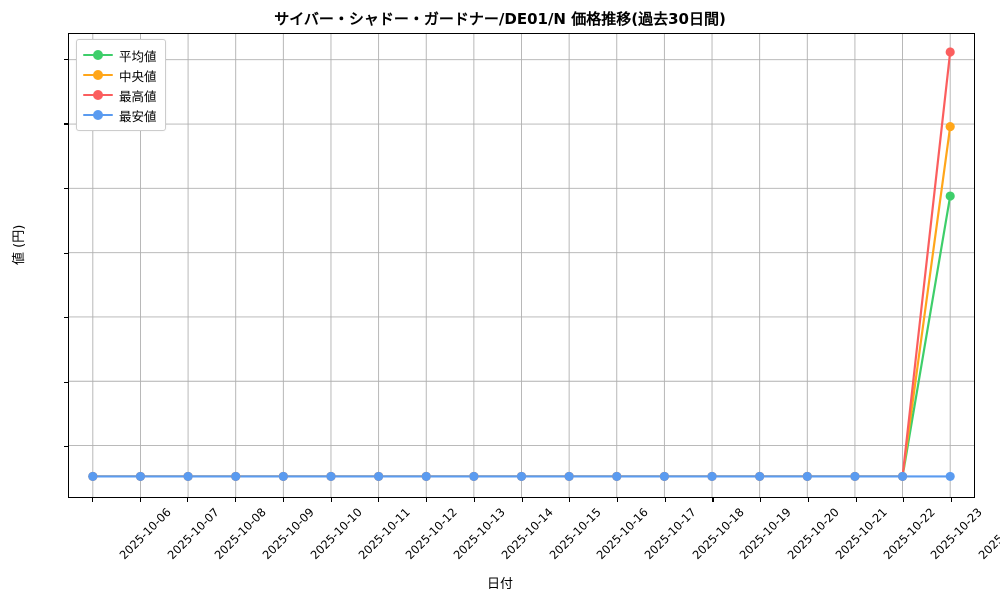  I want to click on legend-item-3: 最安値, so click(120, 115).